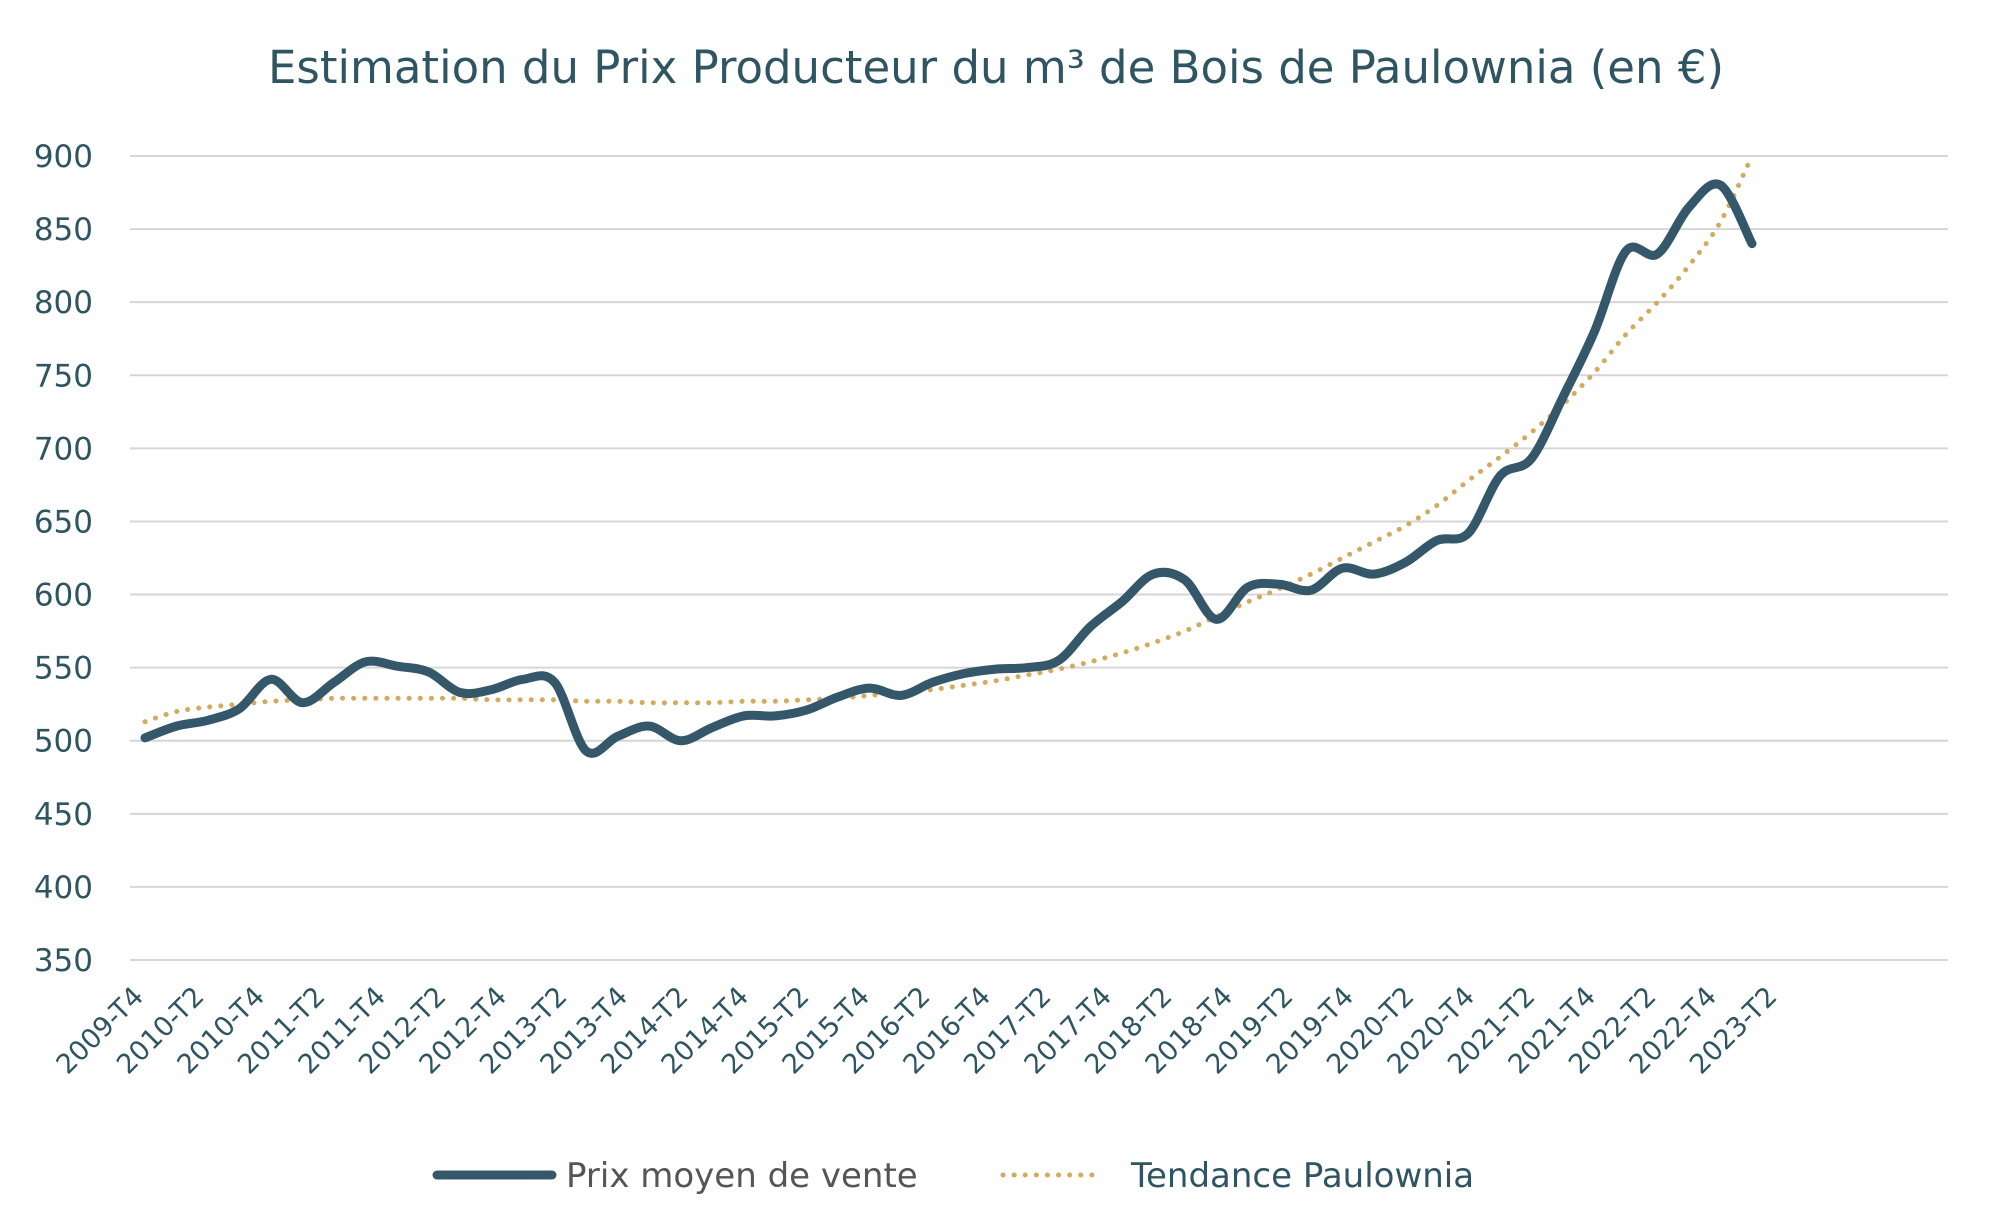  What do you see at coordinates (63, 888) in the screenshot?
I see `y-tick-label: 400` at bounding box center [63, 888].